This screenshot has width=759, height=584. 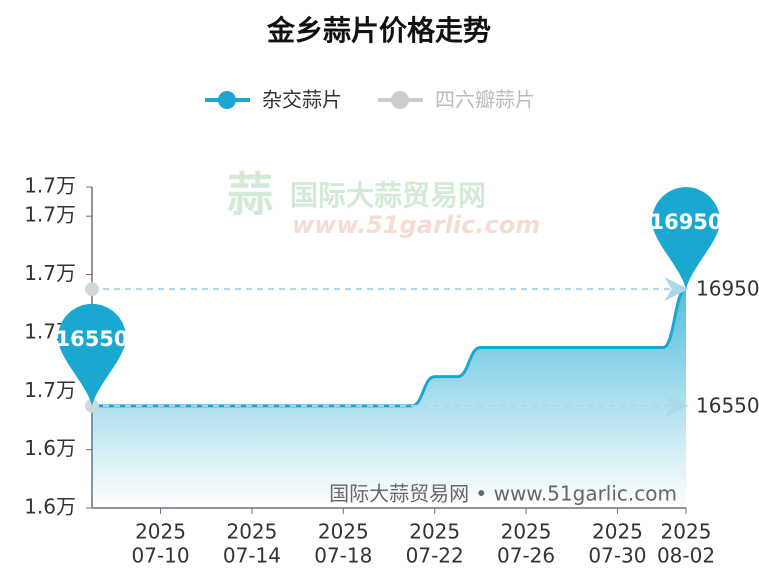 What do you see at coordinates (485, 100) in the screenshot?
I see `legend-label: 四六瓣蒜片` at bounding box center [485, 100].